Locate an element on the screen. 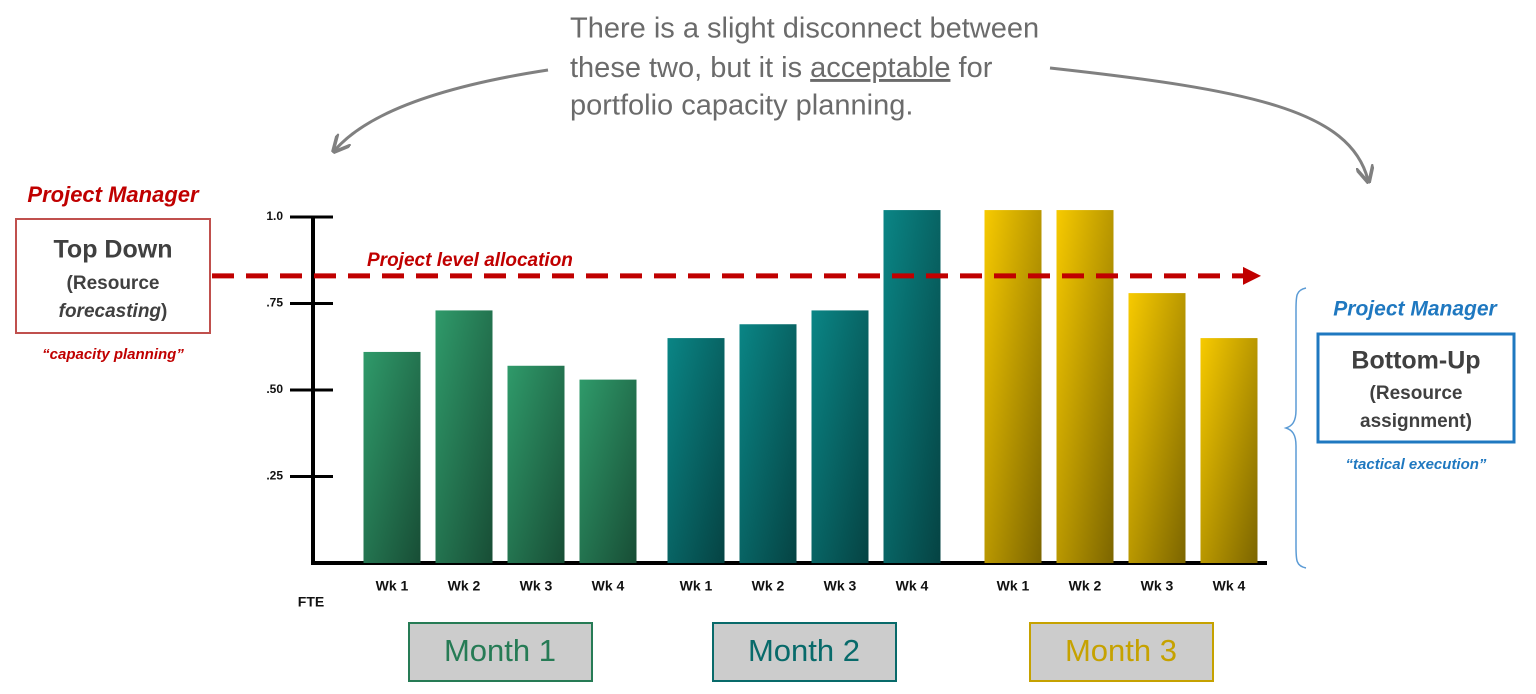 The width and height of the screenshot is (1536, 694). panel-line: assignment) is located at coordinates (1416, 421).